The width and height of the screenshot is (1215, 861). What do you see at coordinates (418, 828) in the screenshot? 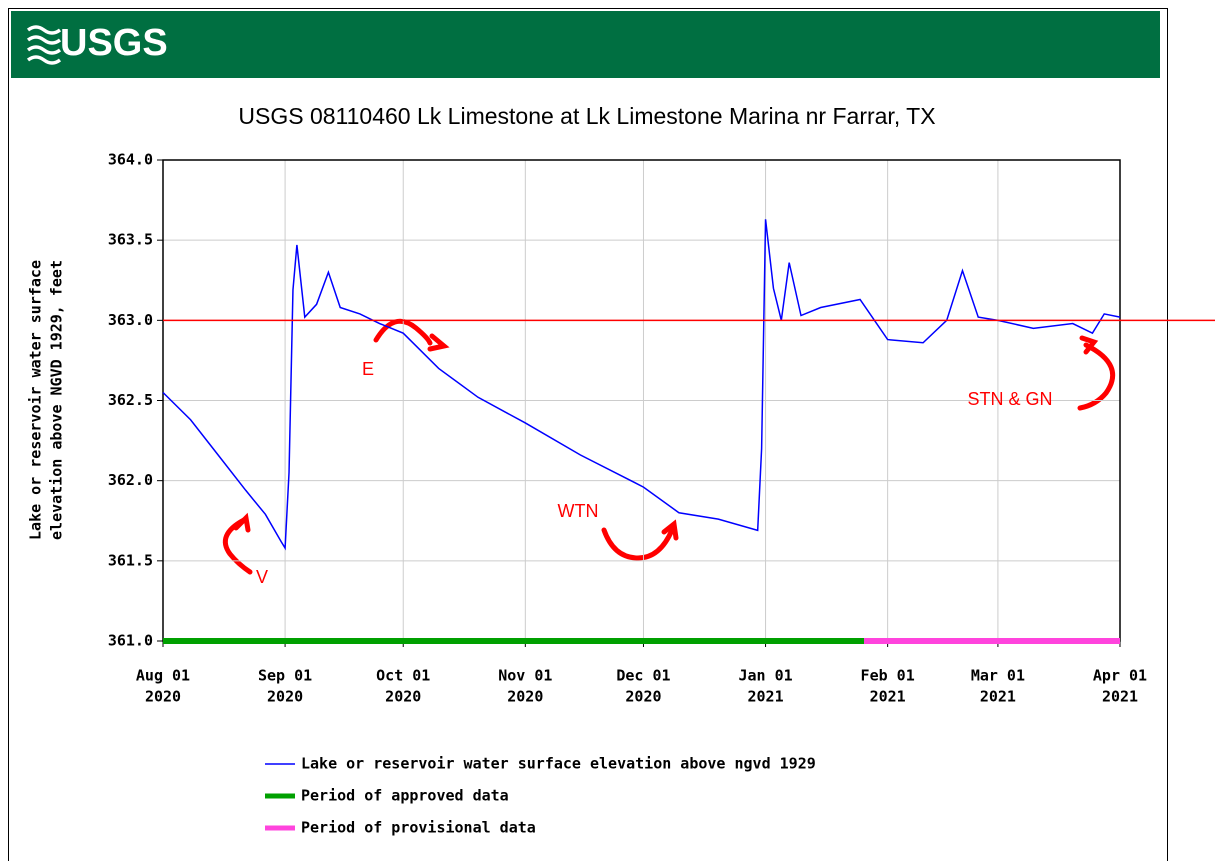
I see `legend-label: Period of provisional data` at bounding box center [418, 828].